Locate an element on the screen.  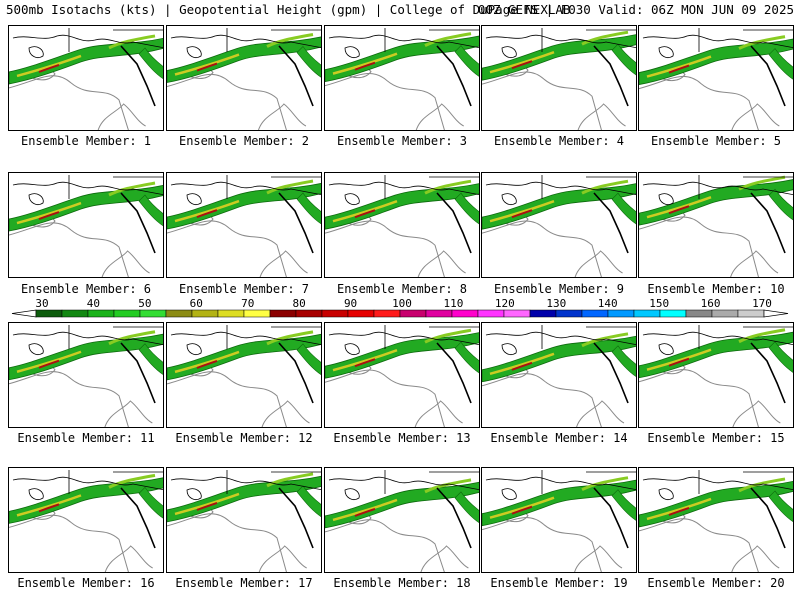
ensemble-member-label: Ensemble Member: 17 is located at coordinates (244, 583).